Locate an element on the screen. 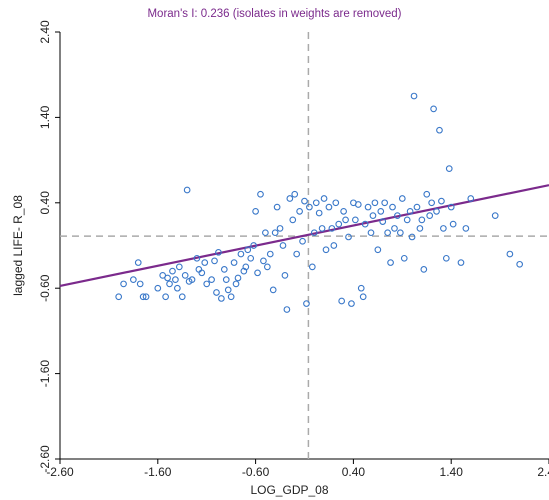 The width and height of the screenshot is (549, 500). x-tick-label: 2.40 is located at coordinates (543, 472).